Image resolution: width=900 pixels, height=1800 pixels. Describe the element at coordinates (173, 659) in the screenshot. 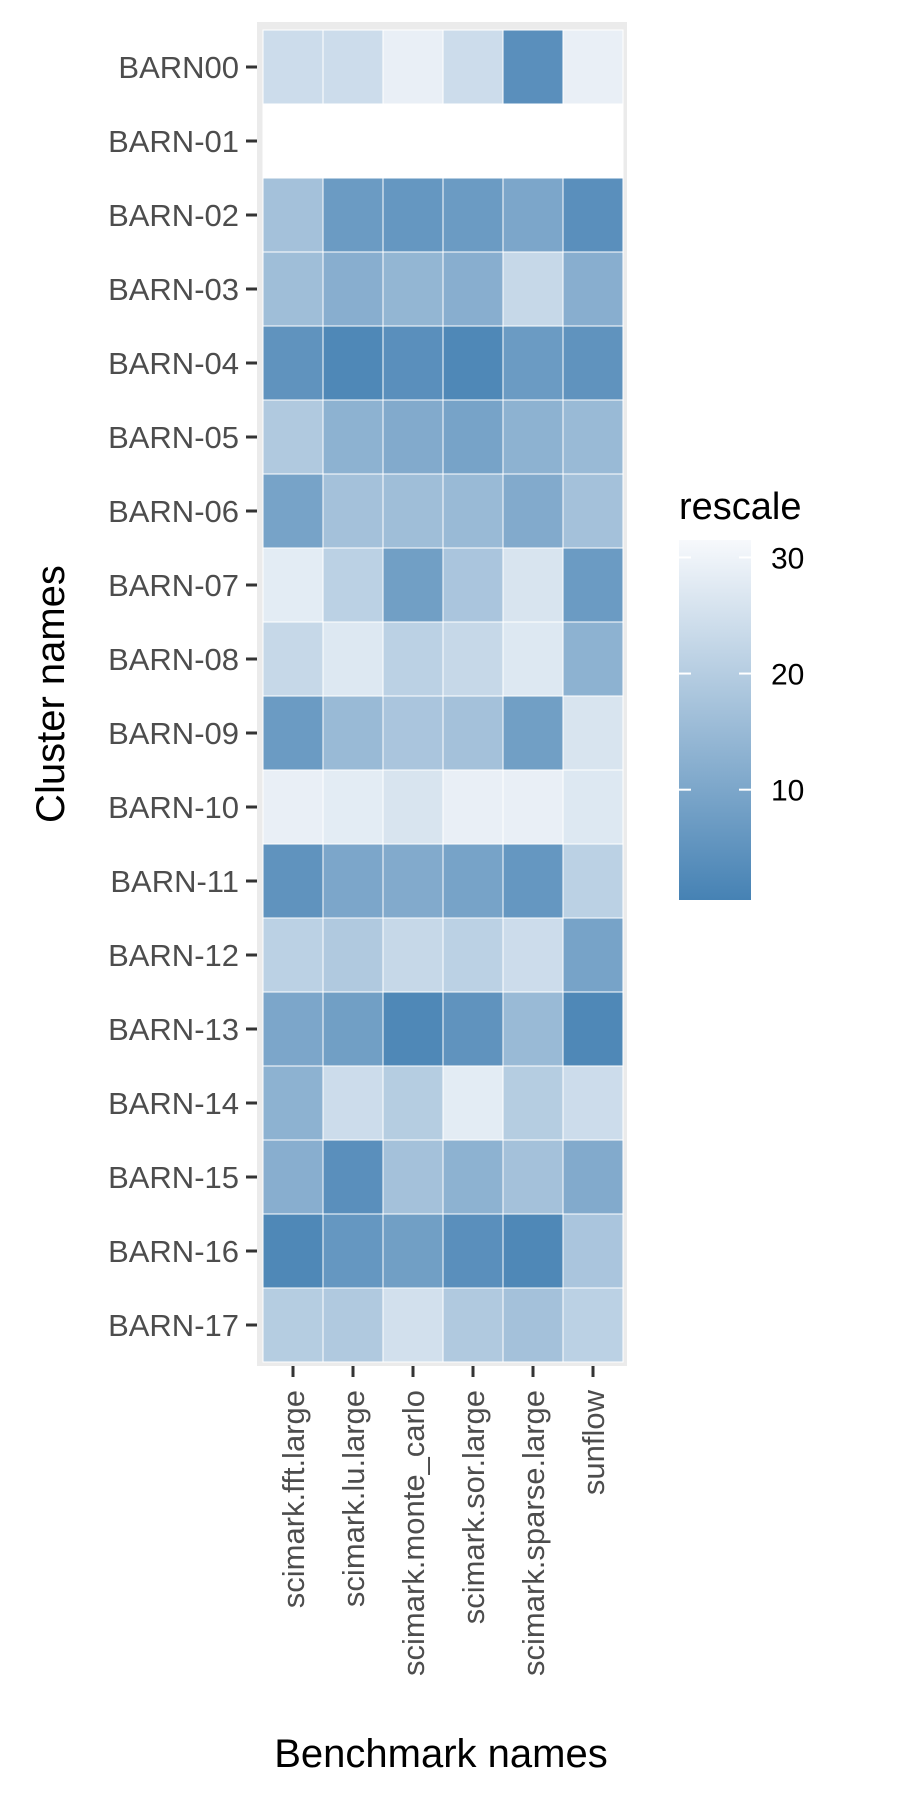

I see `y-tick-label: BARN-08` at that location.